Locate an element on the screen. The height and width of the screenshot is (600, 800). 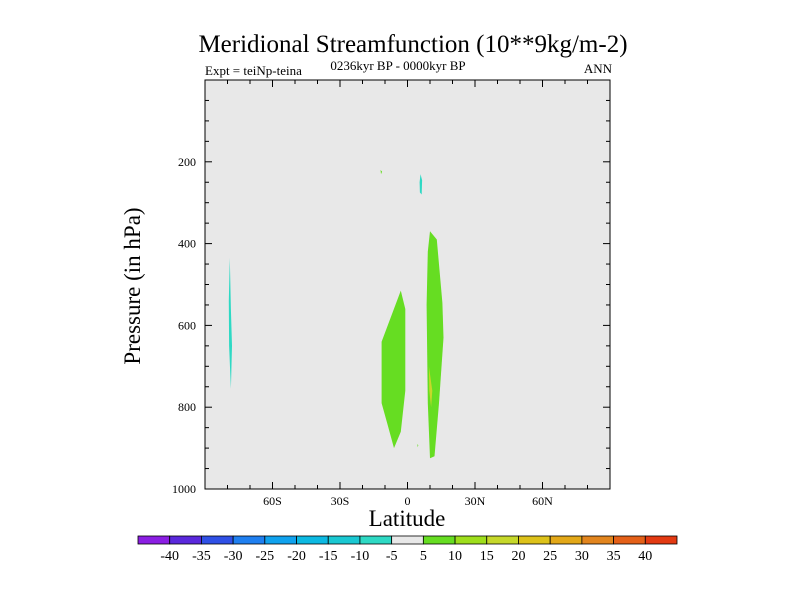
chart-title: Meridional Streamfunction (10**9kg/m-2) is located at coordinates (412, 44).